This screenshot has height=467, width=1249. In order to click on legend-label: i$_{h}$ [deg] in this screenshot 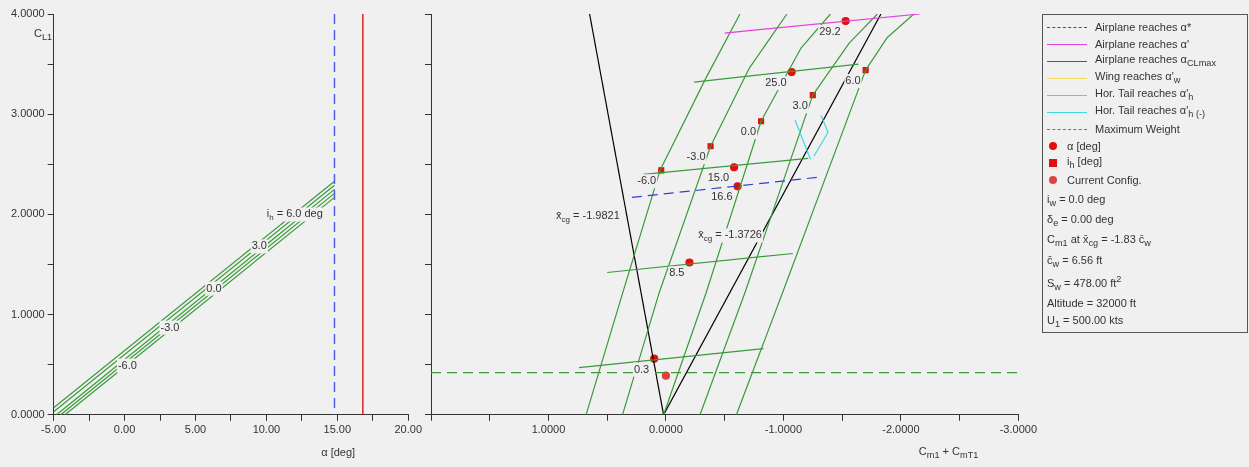, I will do `click(1085, 162)`.